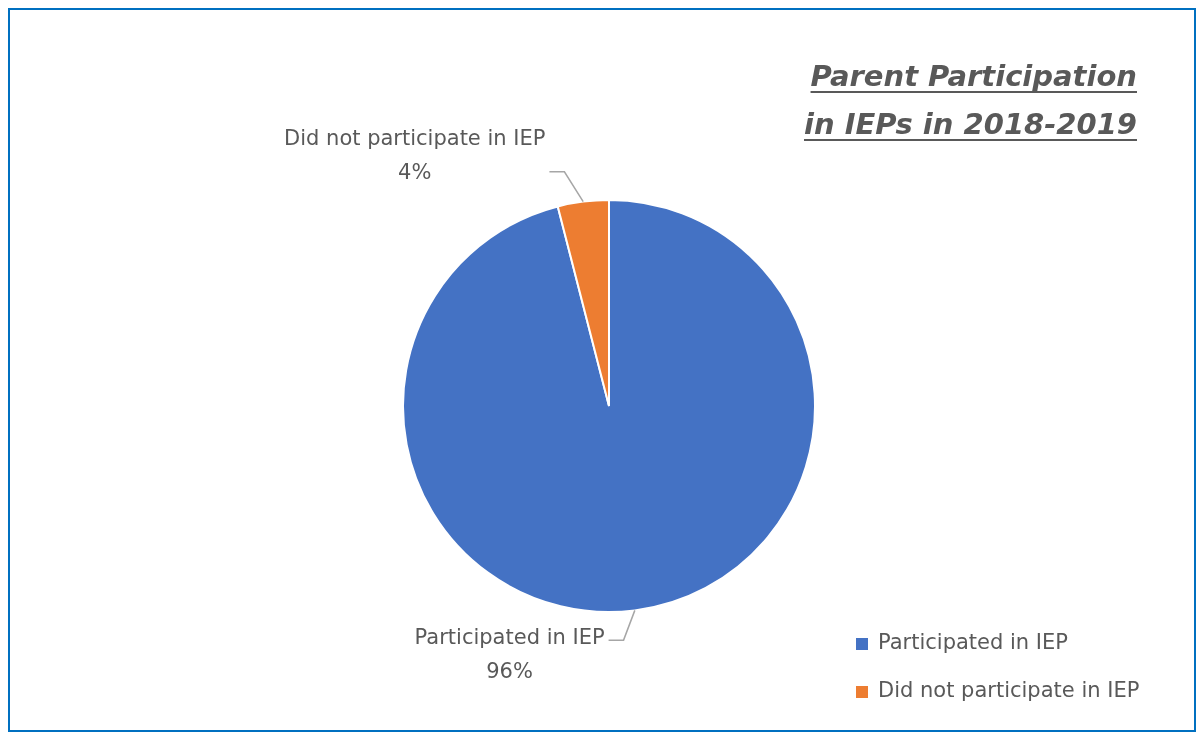 This screenshot has height=740, width=1204. What do you see at coordinates (970, 100) in the screenshot?
I see `chart-title: Parent Participation in IEPs in 2018-2019` at bounding box center [970, 100].